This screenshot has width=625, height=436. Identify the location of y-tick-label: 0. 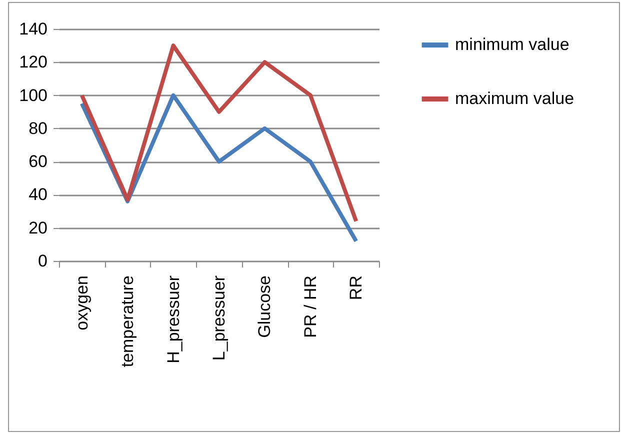
(43, 261).